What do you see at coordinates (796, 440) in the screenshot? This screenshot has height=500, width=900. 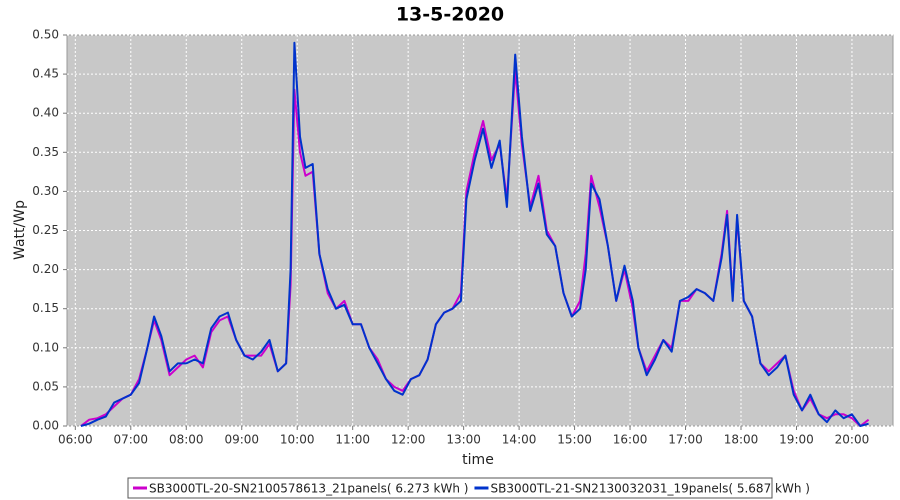 I see `x-tick-label: 19:00` at bounding box center [796, 440].